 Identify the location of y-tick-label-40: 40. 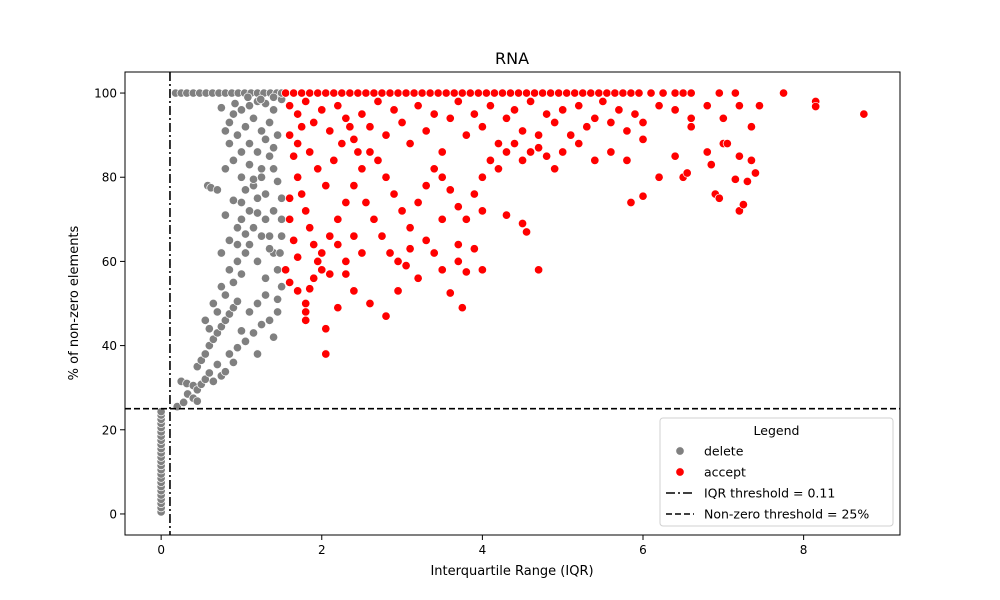
(109, 346).